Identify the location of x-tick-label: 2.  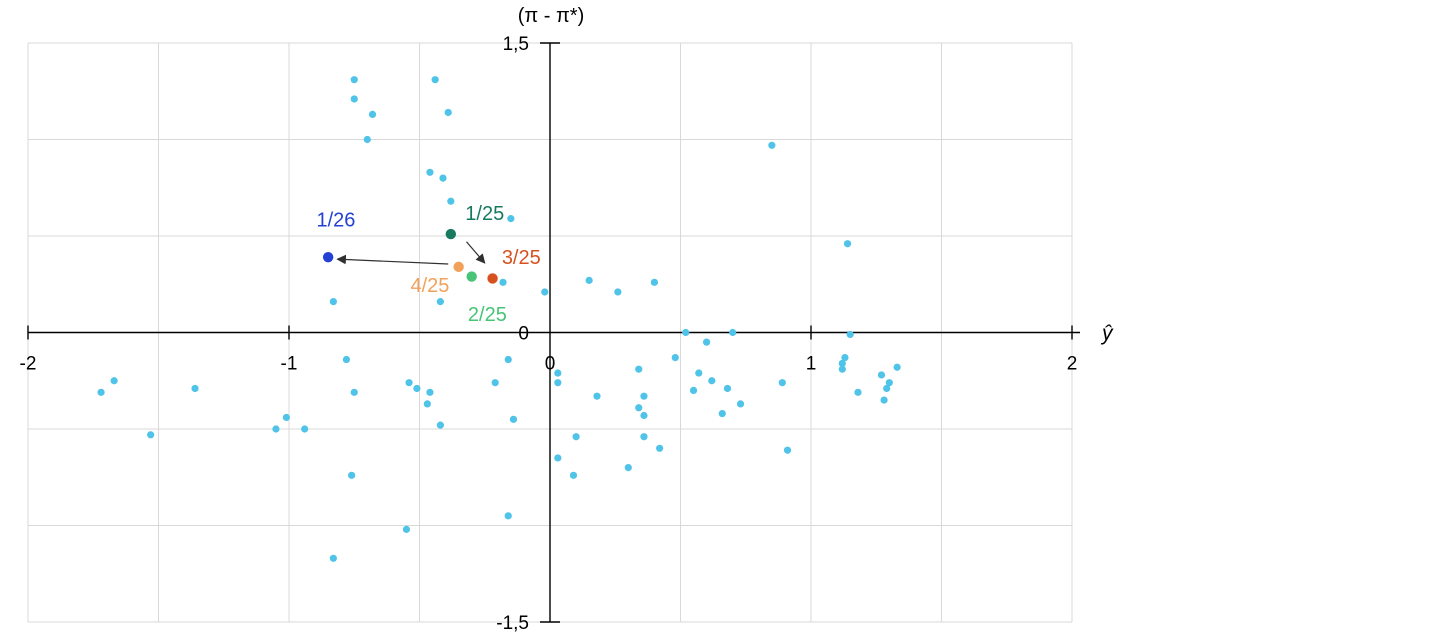
(1072, 364).